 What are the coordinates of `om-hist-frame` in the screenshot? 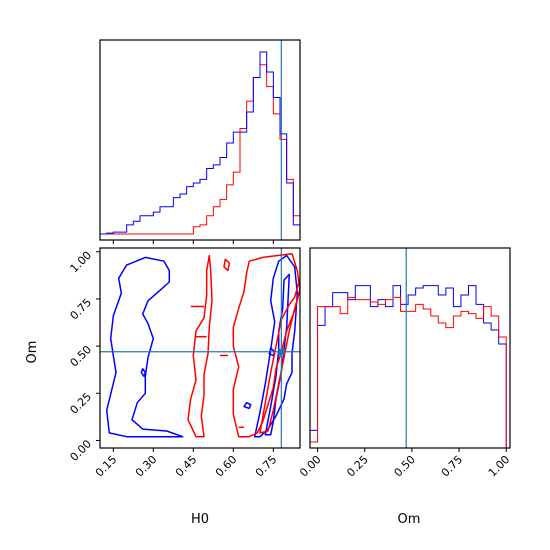 It's located at (410, 348).